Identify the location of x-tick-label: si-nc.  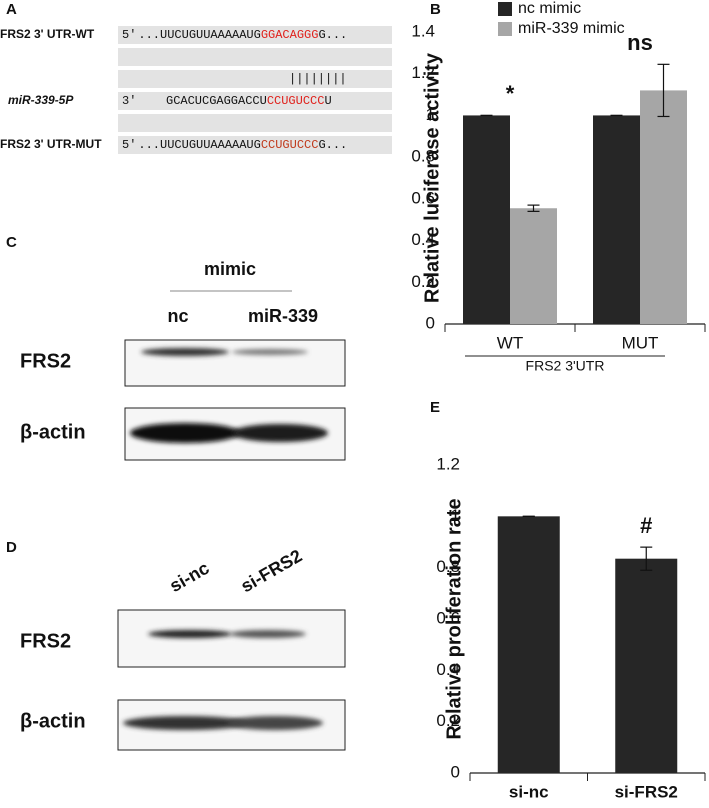
(529, 791).